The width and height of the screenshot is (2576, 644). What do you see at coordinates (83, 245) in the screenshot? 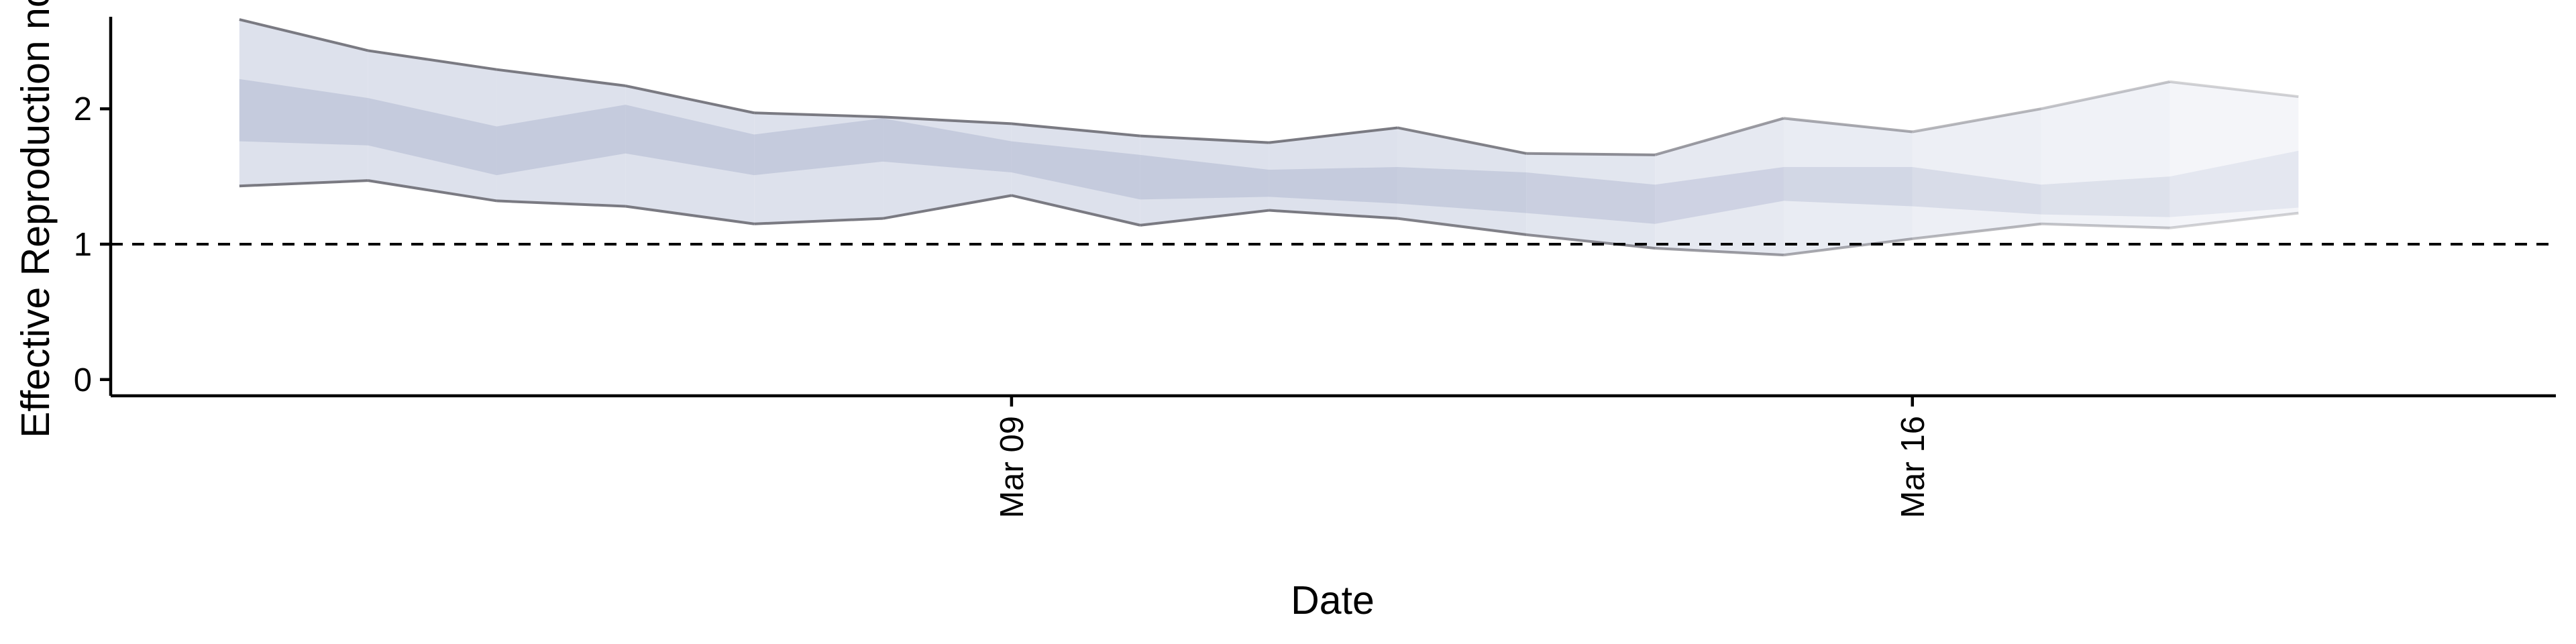
I see `y-tick-label: 1` at bounding box center [83, 245].